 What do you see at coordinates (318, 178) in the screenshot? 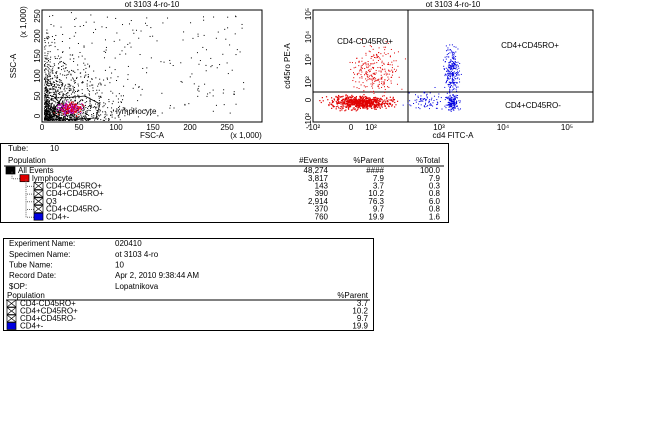
I see `table-cell: 3,817` at bounding box center [318, 178].